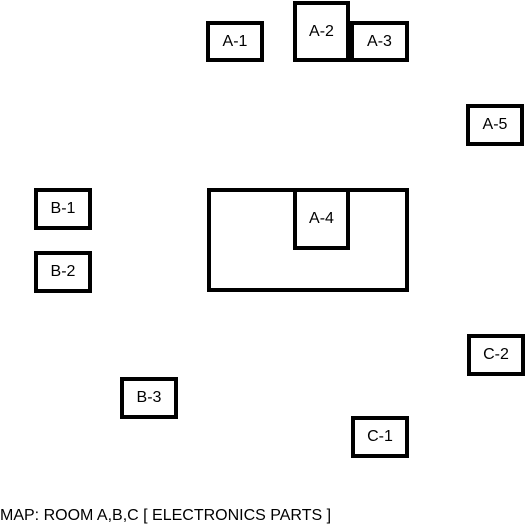 This screenshot has width=525, height=526. I want to click on box-a-4: A-4, so click(321, 219).